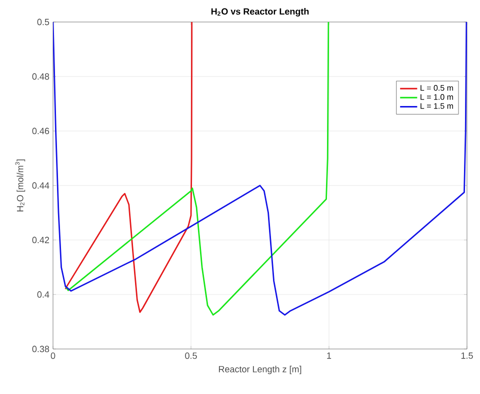 The width and height of the screenshot is (480, 394). I want to click on legend-label: L = 1.5 m, so click(436, 106).